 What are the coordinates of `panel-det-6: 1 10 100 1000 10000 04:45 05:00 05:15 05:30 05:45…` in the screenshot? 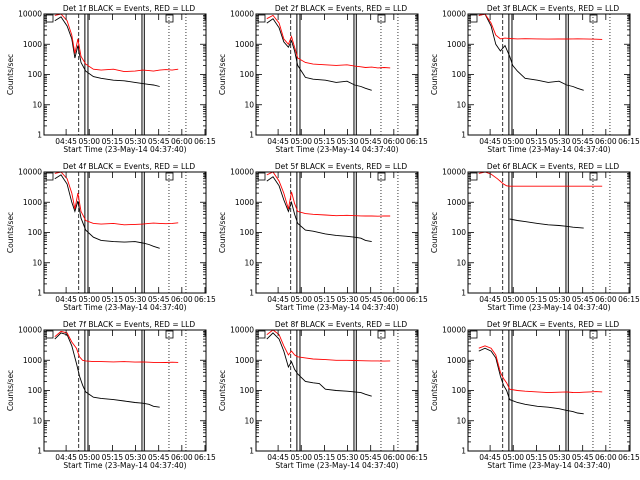 It's located at (535, 237).